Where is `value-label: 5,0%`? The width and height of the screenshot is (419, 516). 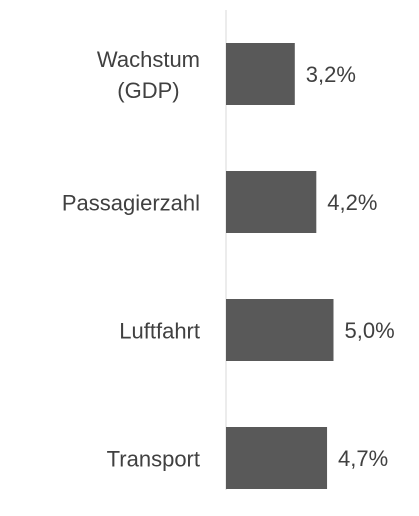 value-label: 5,0% is located at coordinates (370, 330).